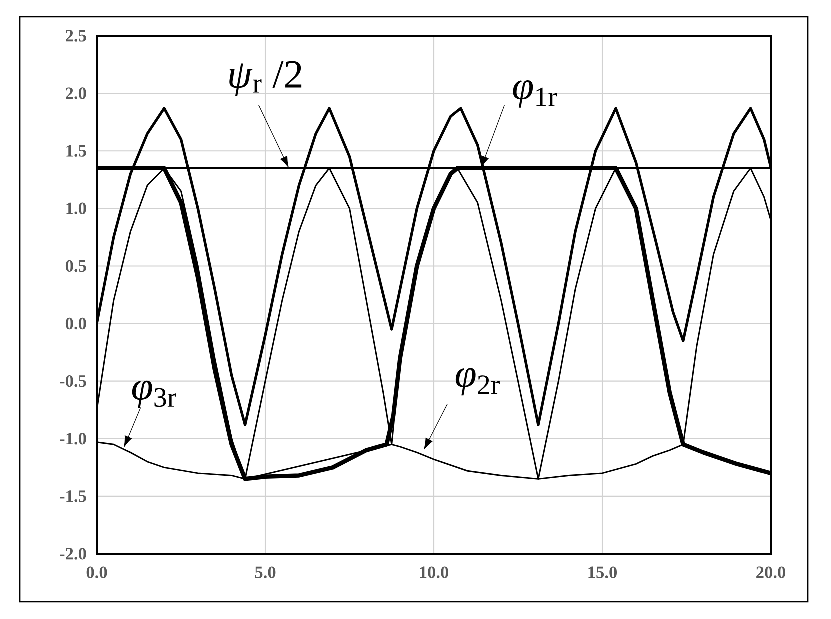 Image resolution: width=831 pixels, height=619 pixels. What do you see at coordinates (76, 94) in the screenshot?
I see `y-tick-label: 2.0` at bounding box center [76, 94].